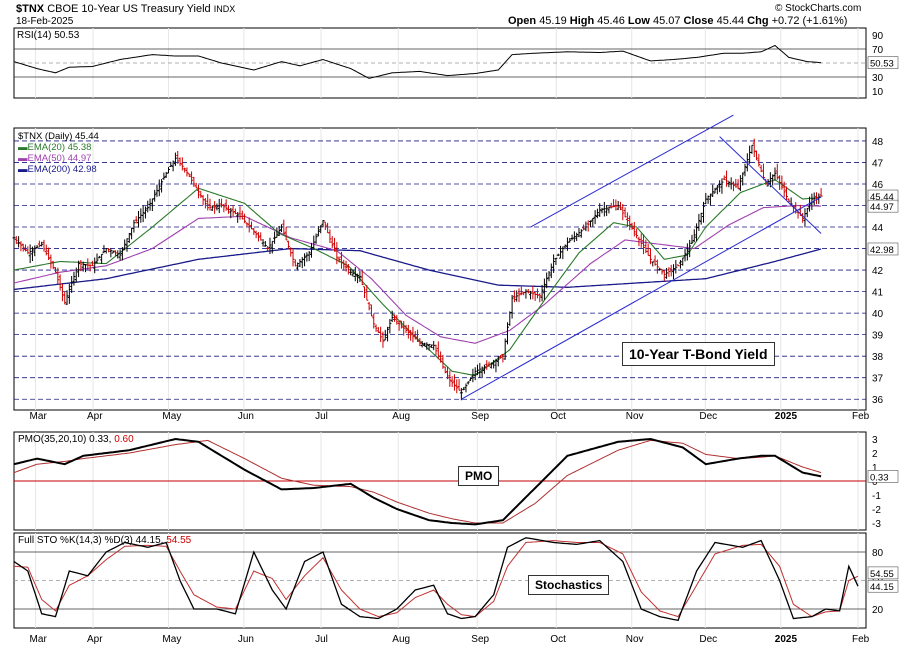 Image resolution: width=900 pixels, height=650 pixels. I want to click on high-value: 45.46, so click(611, 21).